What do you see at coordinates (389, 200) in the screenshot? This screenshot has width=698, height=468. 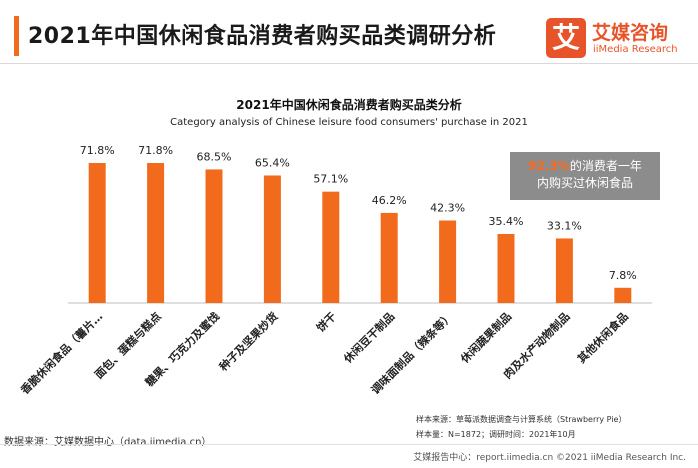 I see `data-label-6: 46.2%` at bounding box center [389, 200].